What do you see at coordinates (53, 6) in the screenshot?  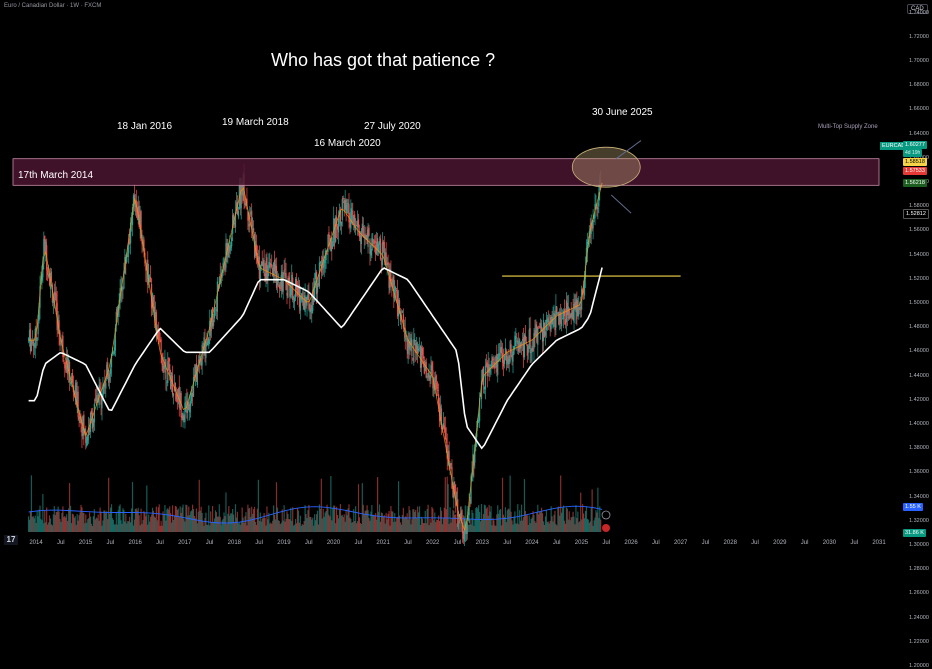 I see `symbol-title: Euro / Canadian Dollar · 1W · FXCM` at bounding box center [53, 6].